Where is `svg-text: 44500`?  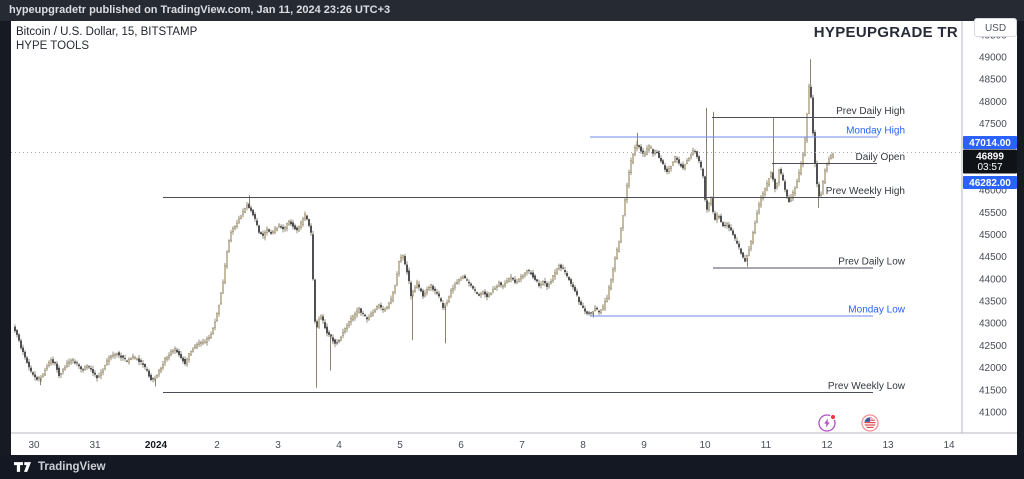
svg-text: 44500 is located at coordinates (993, 257).